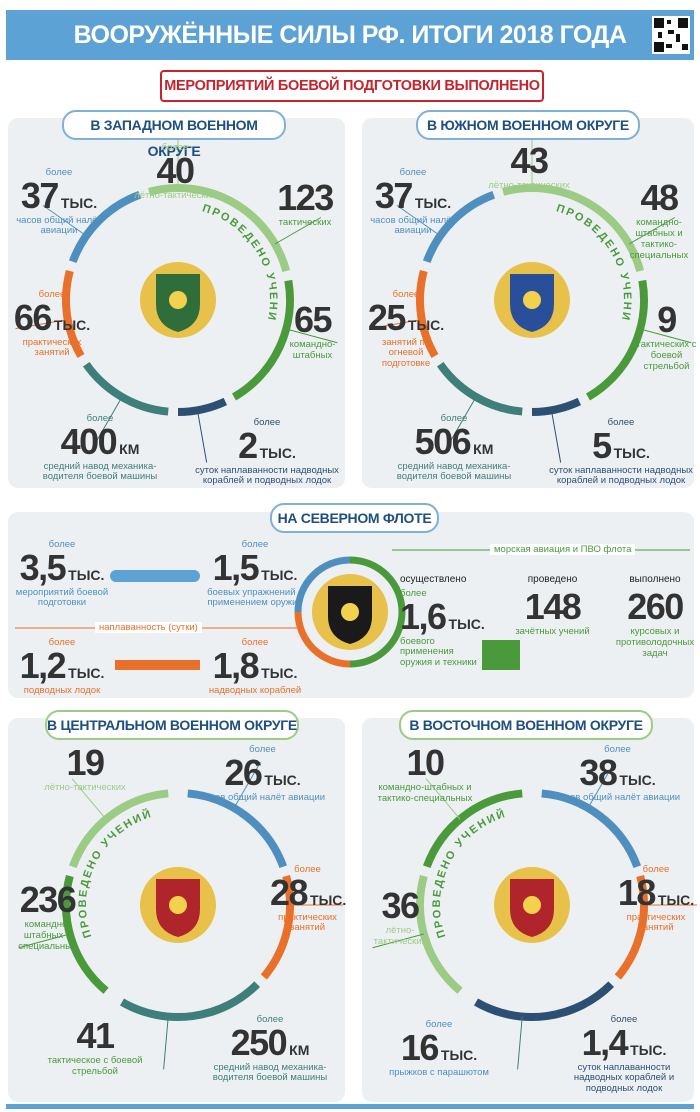 This screenshot has width=700, height=1112. Describe the element at coordinates (656, 892) in the screenshot. I see `stat-row: 18 ТЫС.` at that location.